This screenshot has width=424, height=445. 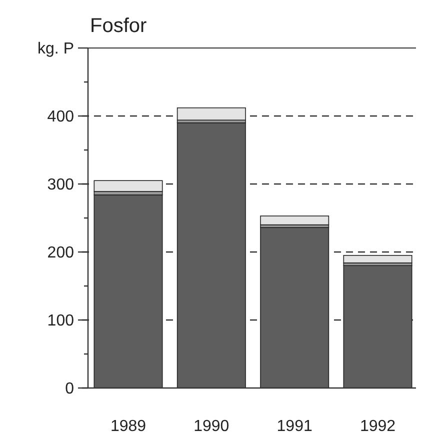 What do you see at coordinates (294, 426) in the screenshot?
I see `x-tick-label: 1991` at bounding box center [294, 426].